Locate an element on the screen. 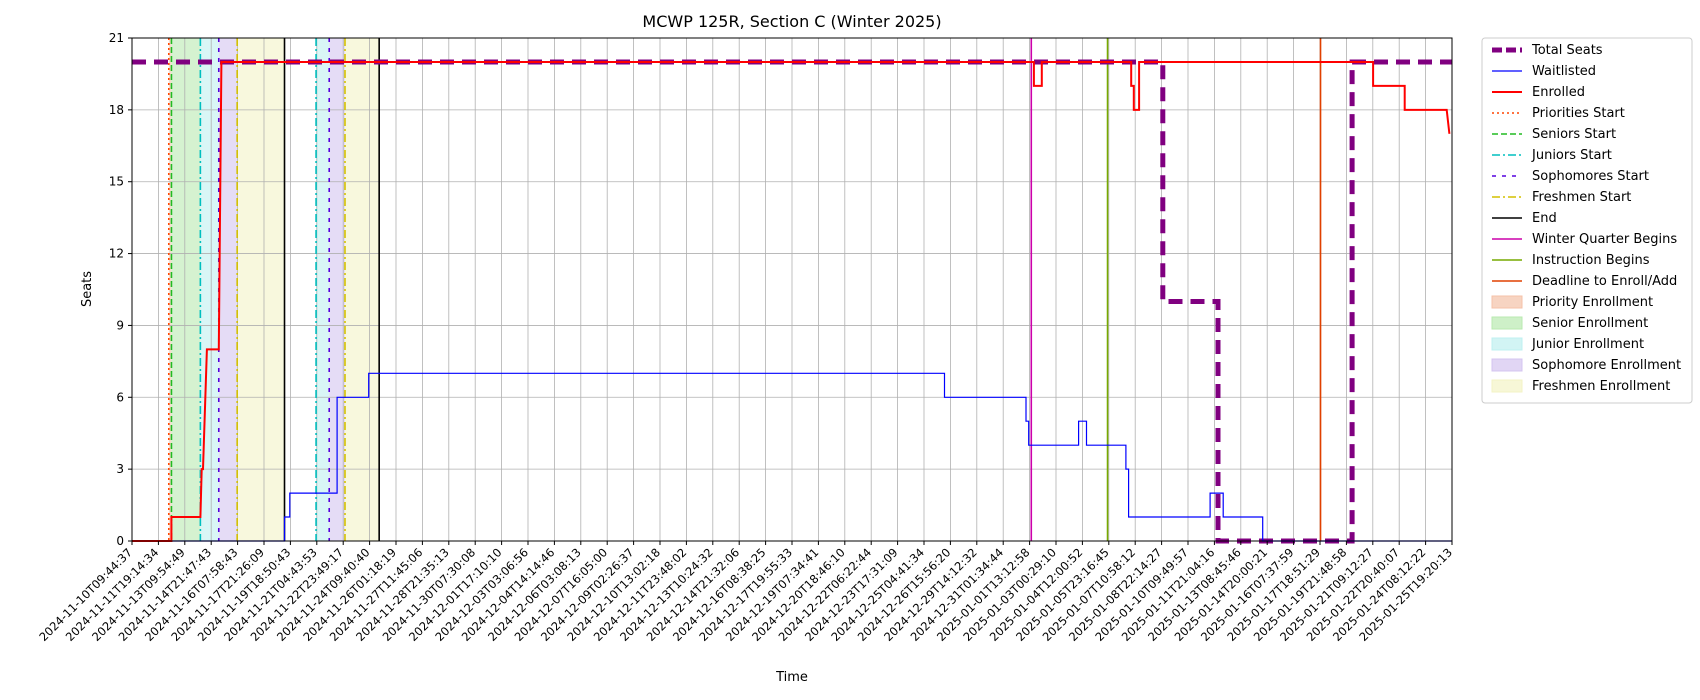 The width and height of the screenshot is (1700, 700). legend-frame is located at coordinates (1587, 220).